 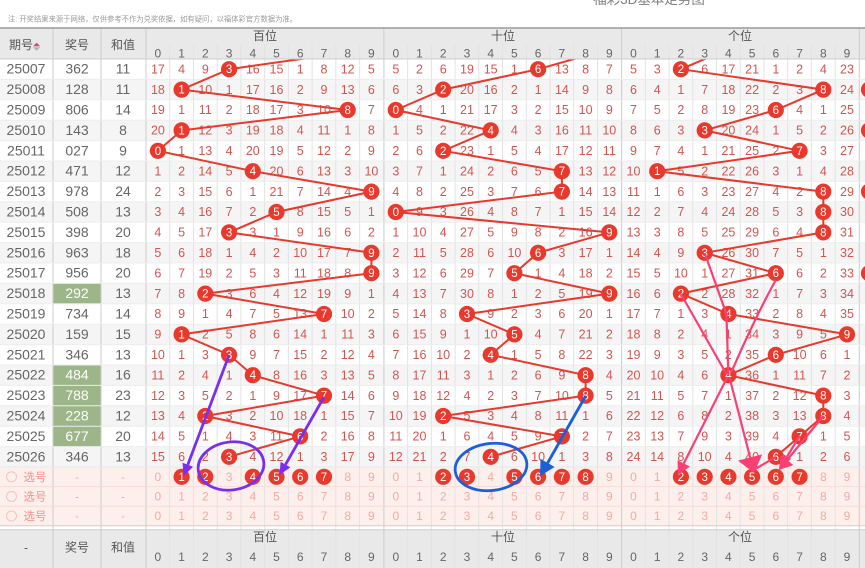 What do you see at coordinates (26, 212) in the screenshot?
I see `svg-text: 25014` at bounding box center [26, 212].